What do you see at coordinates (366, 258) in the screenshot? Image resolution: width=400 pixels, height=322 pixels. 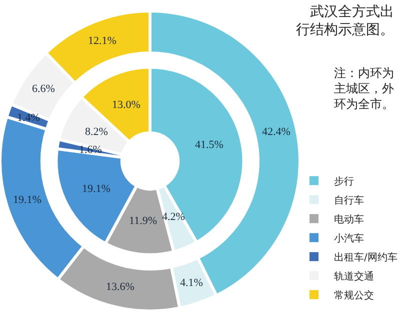 I see `legend-label: 出租车/网约车` at bounding box center [366, 258].